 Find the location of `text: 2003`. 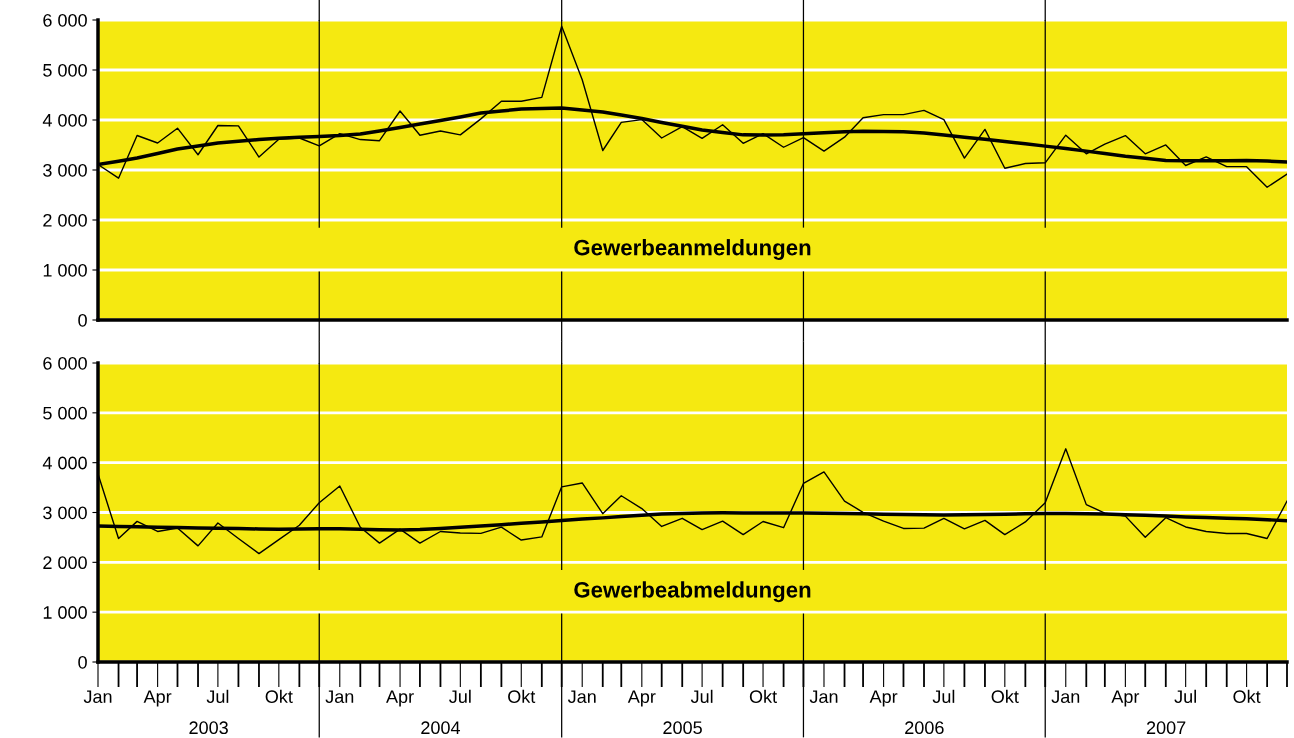

text: 2003 is located at coordinates (208, 728).